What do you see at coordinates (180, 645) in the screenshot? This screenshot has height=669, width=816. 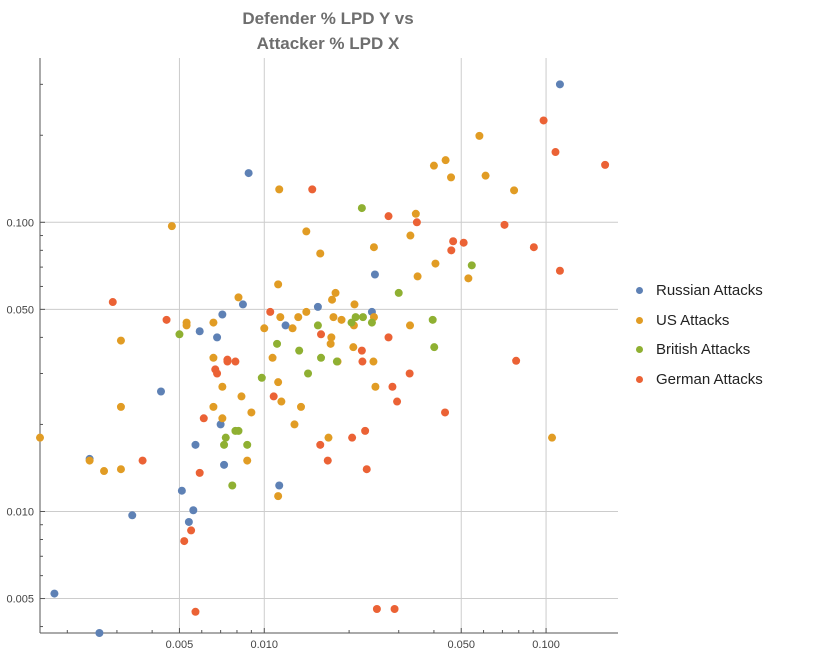 I see `x-tick-label: 0.005` at bounding box center [180, 645].